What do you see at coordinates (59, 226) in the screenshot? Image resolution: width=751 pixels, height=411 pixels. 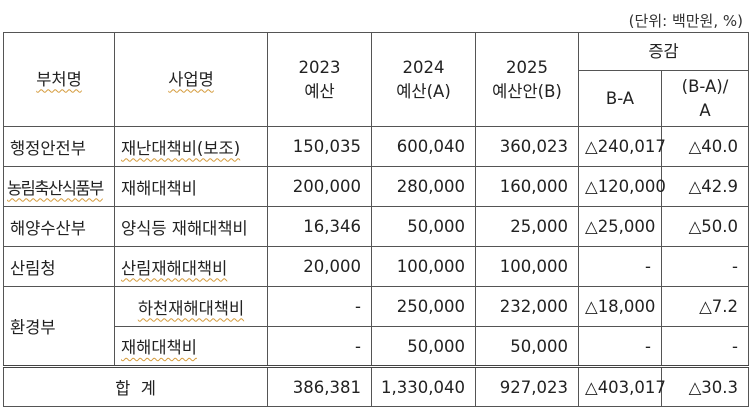 I see `ministry-cell: 해양수산부` at bounding box center [59, 226].